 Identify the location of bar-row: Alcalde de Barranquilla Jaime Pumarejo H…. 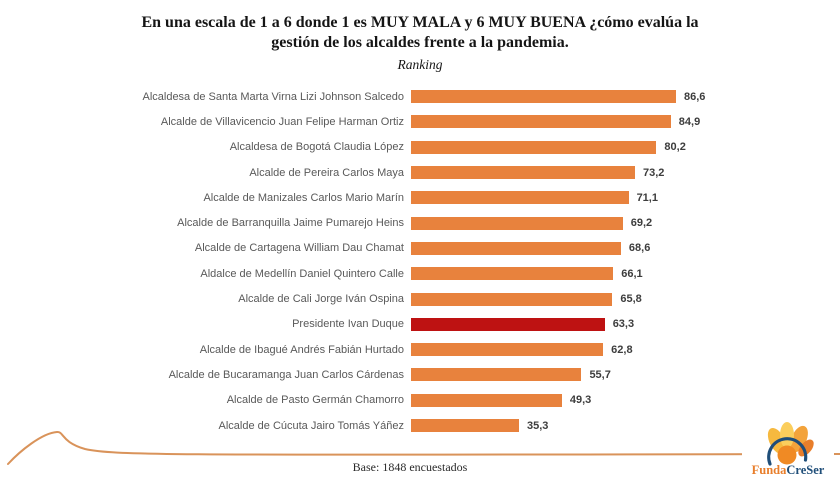
(420, 222).